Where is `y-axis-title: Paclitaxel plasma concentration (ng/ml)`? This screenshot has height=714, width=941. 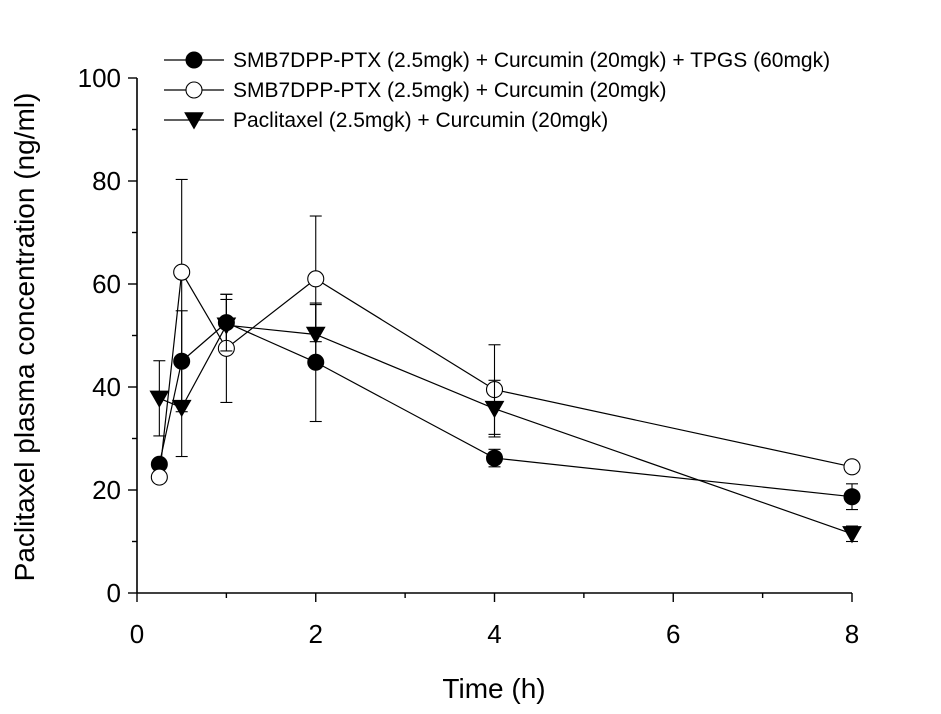 y-axis-title: Paclitaxel plasma concentration (ng/ml) is located at coordinates (24, 337).